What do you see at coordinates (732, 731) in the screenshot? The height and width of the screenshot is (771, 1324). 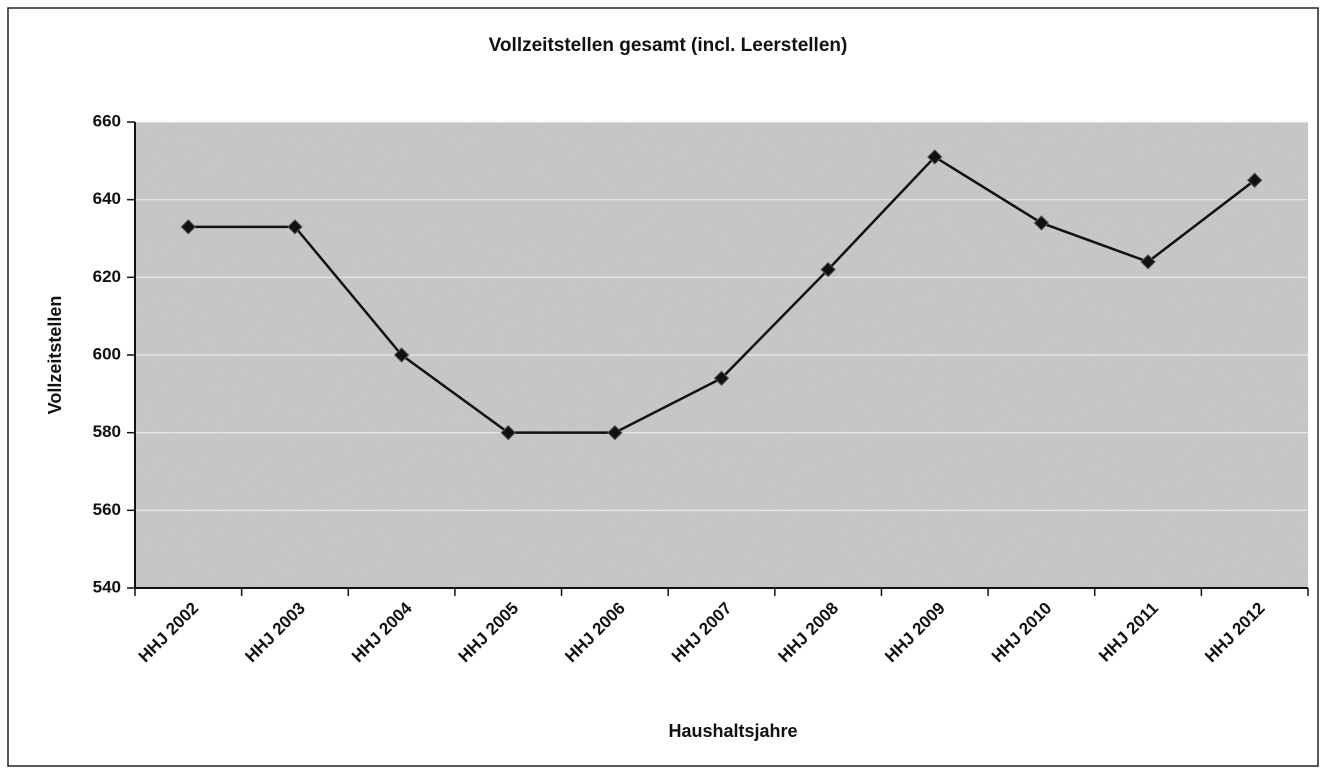 I see `x-axis-title: Haushaltsjahre` at bounding box center [732, 731].